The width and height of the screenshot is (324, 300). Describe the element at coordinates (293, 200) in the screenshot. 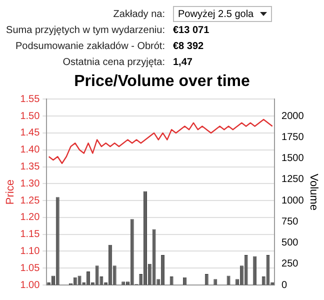

I see `y2-tick-label: 1000` at that location.